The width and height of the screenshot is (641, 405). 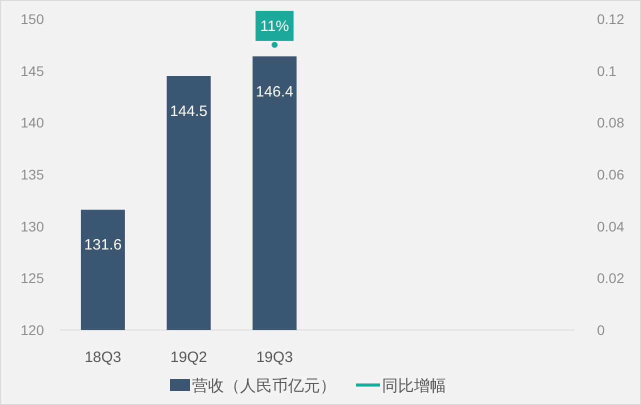 I want to click on y-tick-label: 130, so click(x=32, y=226).